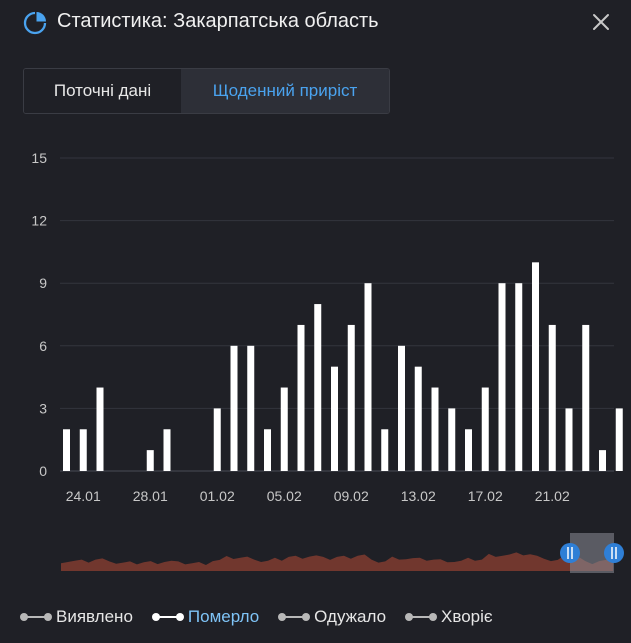  What do you see at coordinates (467, 616) in the screenshot?
I see `legend-label: Хворіє` at bounding box center [467, 616].